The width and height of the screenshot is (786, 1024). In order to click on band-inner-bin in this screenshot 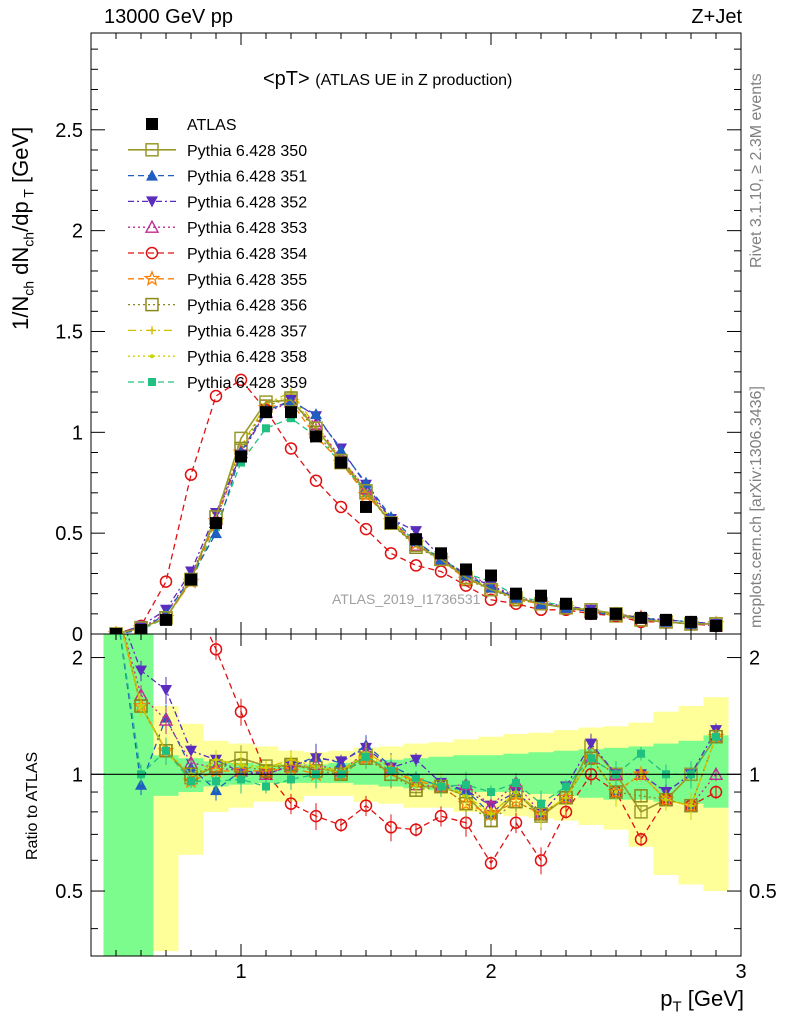, I will do `click(541, 773)`.